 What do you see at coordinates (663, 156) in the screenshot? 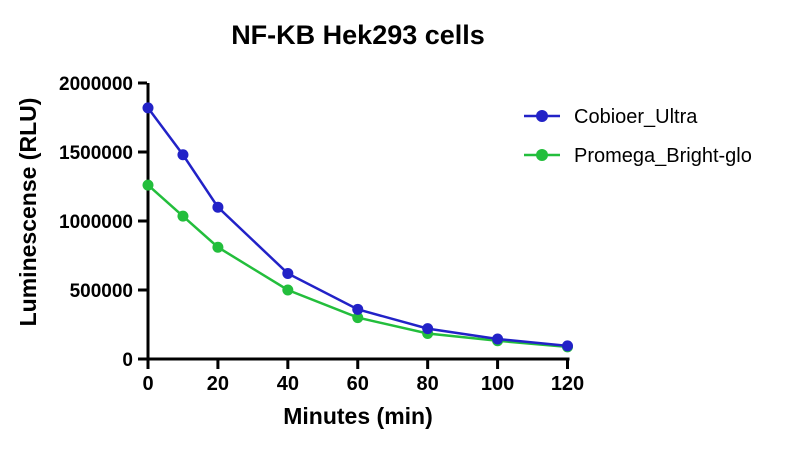
I see `legend-label: Promega_Bright-glo` at bounding box center [663, 156].